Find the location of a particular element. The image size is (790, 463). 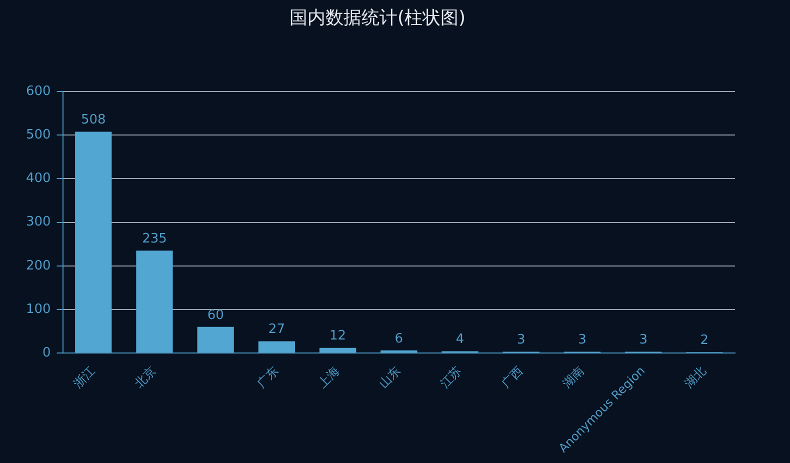

x-tick-label: 浙江 is located at coordinates (84, 377).